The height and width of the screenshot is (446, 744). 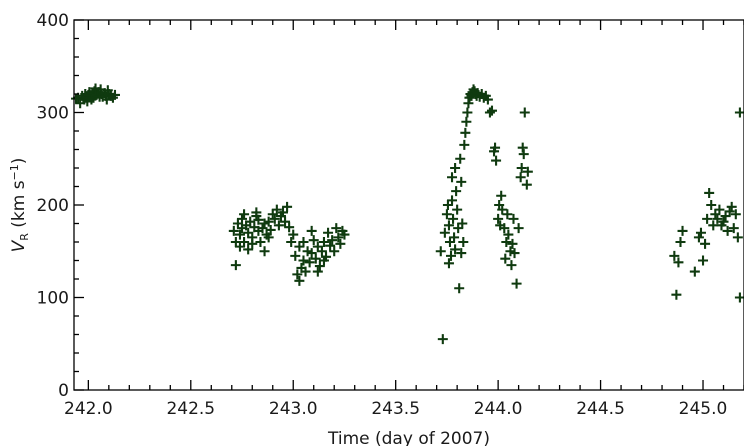 What do you see at coordinates (190, 409) in the screenshot?
I see `x-tick-label: 242.5` at bounding box center [190, 409].